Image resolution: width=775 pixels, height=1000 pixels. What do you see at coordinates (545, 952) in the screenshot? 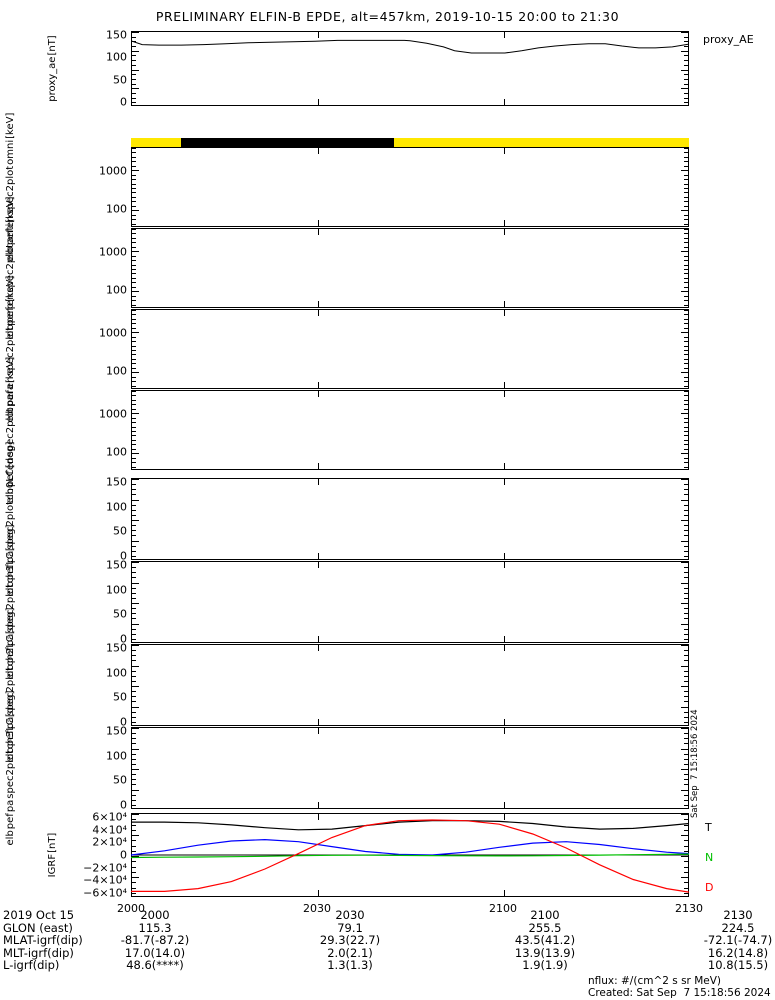
I see `annotation-value: 13.9(13.9)` at bounding box center [545, 952].